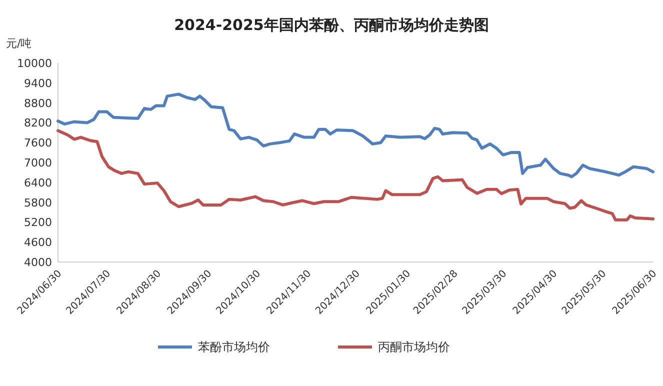 Image resolution: width=663 pixels, height=386 pixels. I want to click on y-tick-label: 7600, so click(38, 143).